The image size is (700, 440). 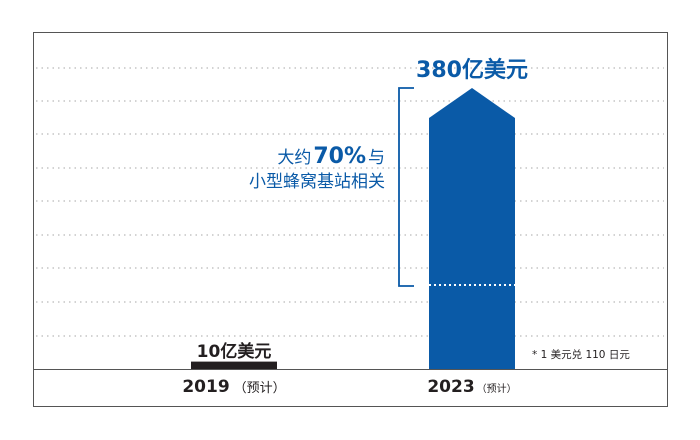 I want to click on annotation-line-2: 小型蜂窝基站相关, so click(x=317, y=182).